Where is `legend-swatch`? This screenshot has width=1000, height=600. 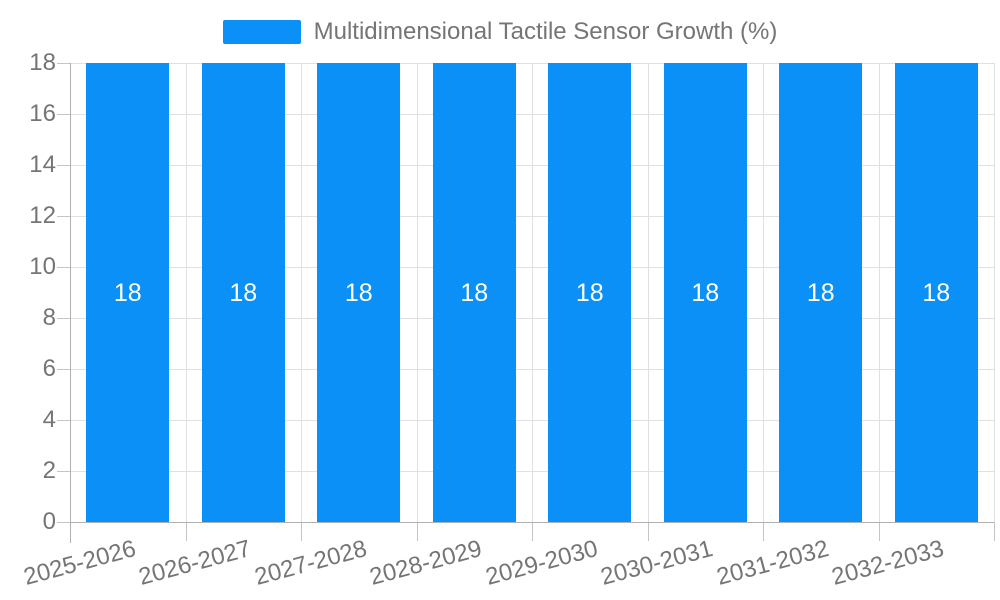 legend-swatch is located at coordinates (261, 32).